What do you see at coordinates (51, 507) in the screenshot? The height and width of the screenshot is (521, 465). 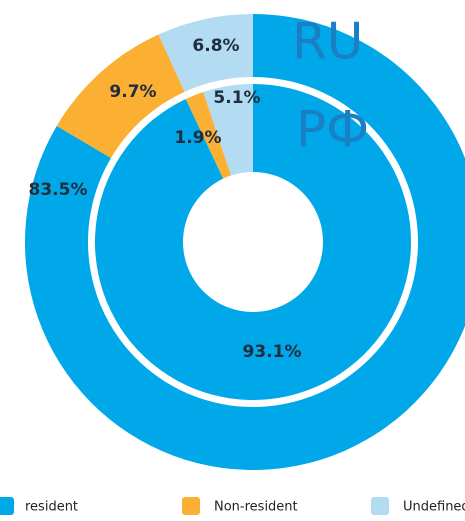 I see `legend-label: resident` at bounding box center [51, 507].